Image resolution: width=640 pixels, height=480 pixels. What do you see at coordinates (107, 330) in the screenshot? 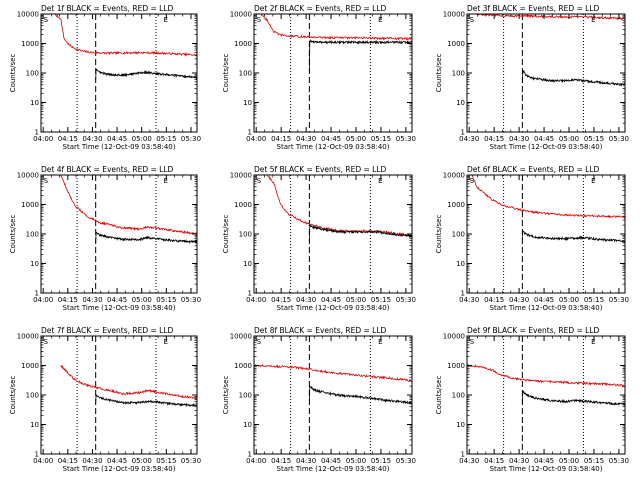
I see `chart-title: Det 7f BLACK = Events, RED = LLD` at bounding box center [107, 330].